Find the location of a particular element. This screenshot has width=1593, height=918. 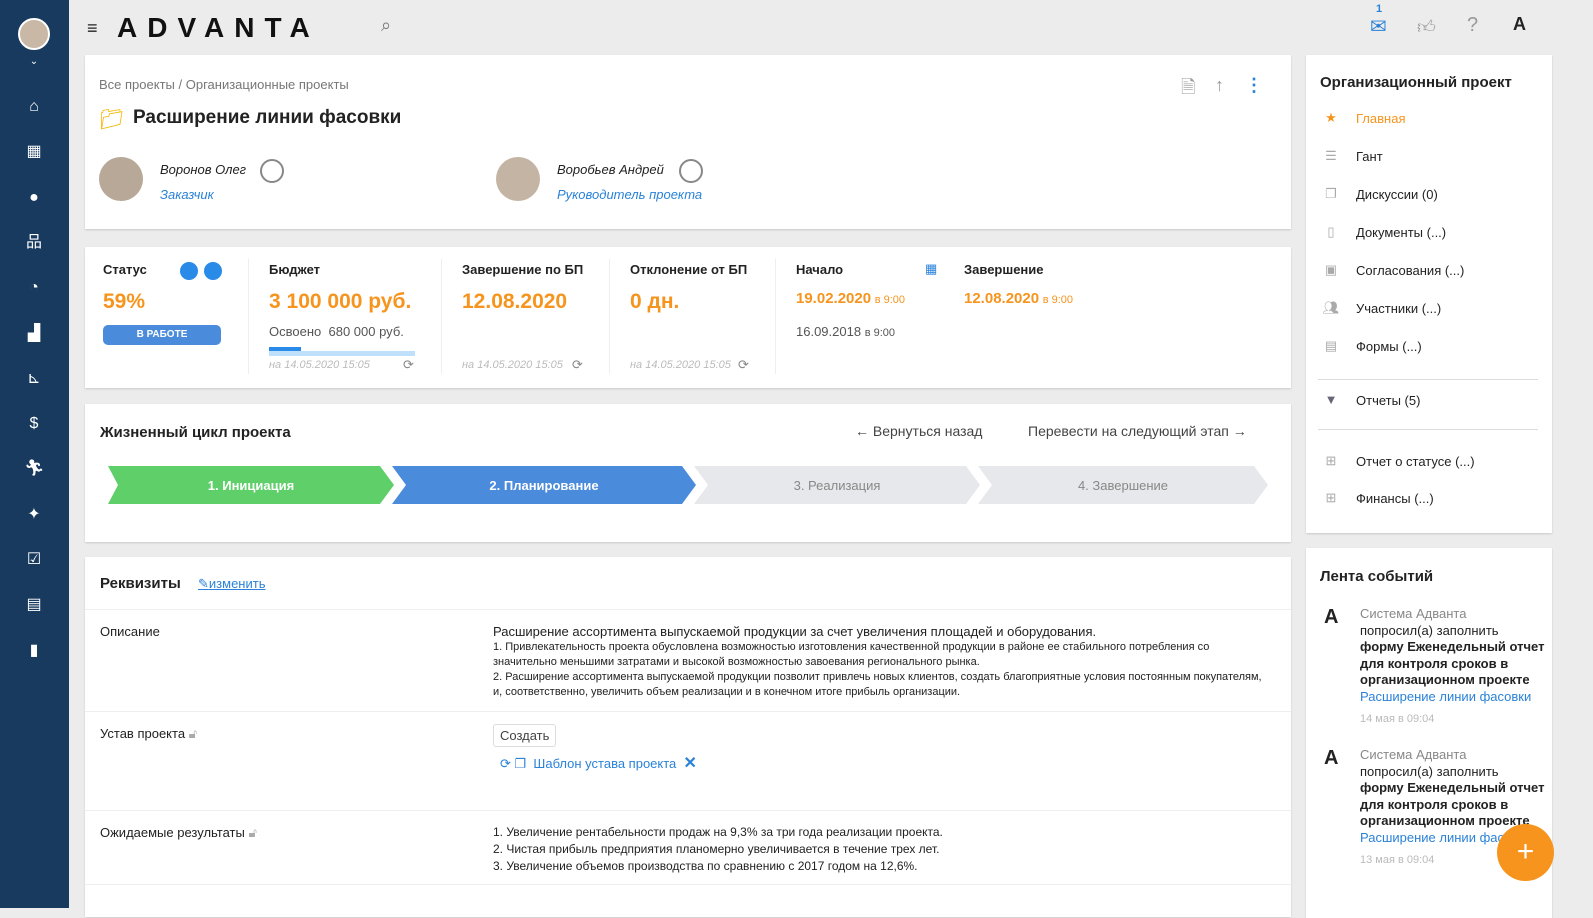

breadcrumb-current: Организационные проекты is located at coordinates (267, 84).